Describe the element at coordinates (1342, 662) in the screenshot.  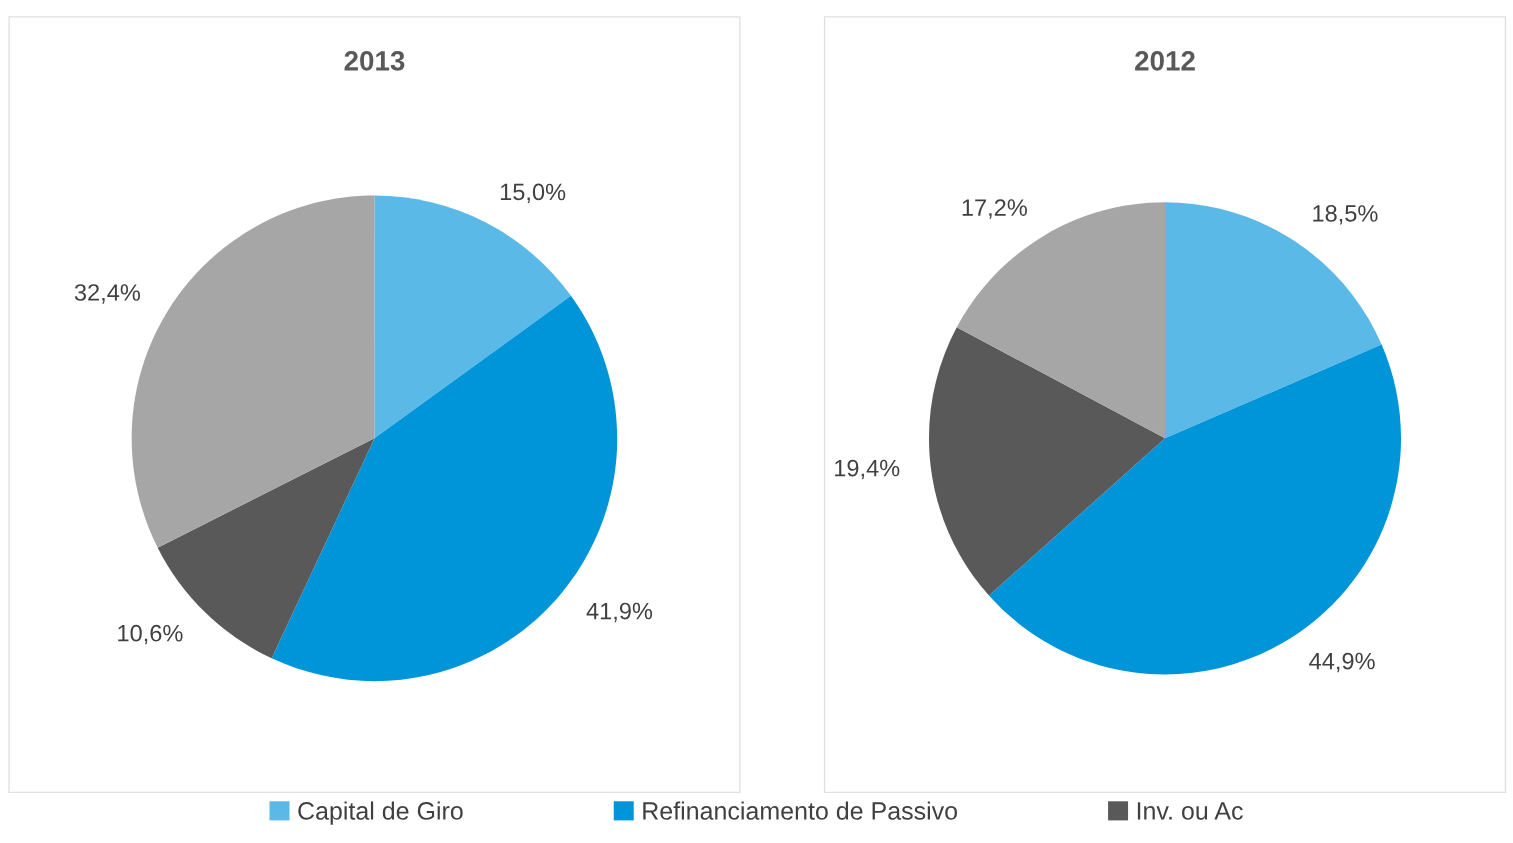
I see `data-label: 44,9%` at that location.